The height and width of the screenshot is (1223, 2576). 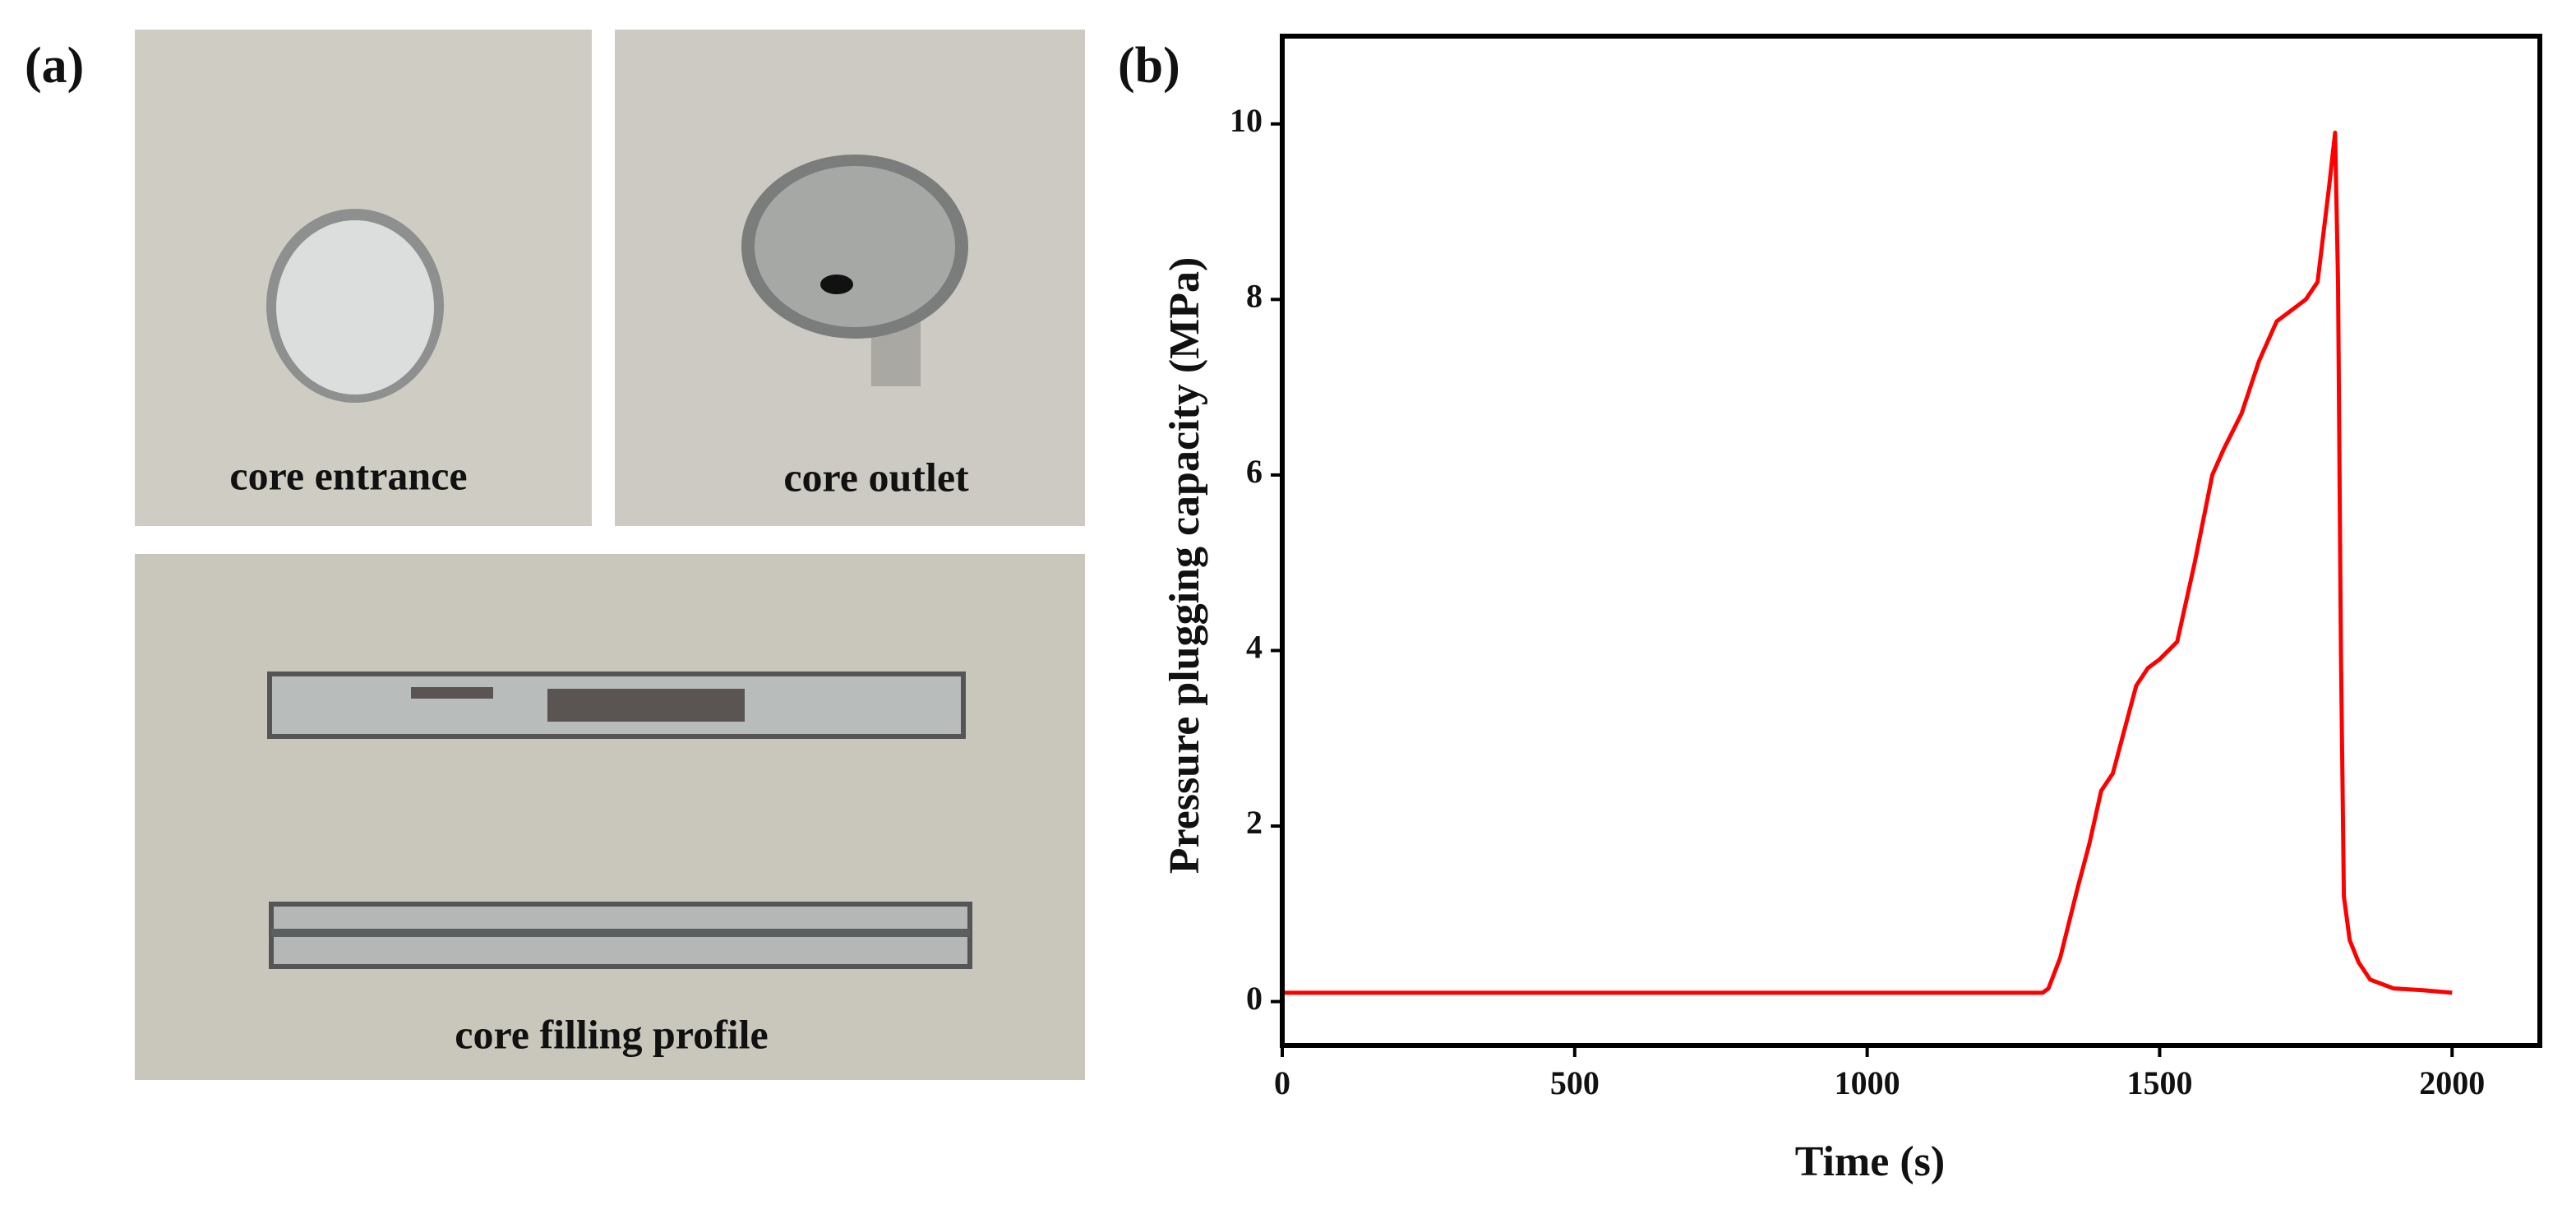 What do you see at coordinates (1575, 1082) in the screenshot?
I see `x-tick-label: 500` at bounding box center [1575, 1082].